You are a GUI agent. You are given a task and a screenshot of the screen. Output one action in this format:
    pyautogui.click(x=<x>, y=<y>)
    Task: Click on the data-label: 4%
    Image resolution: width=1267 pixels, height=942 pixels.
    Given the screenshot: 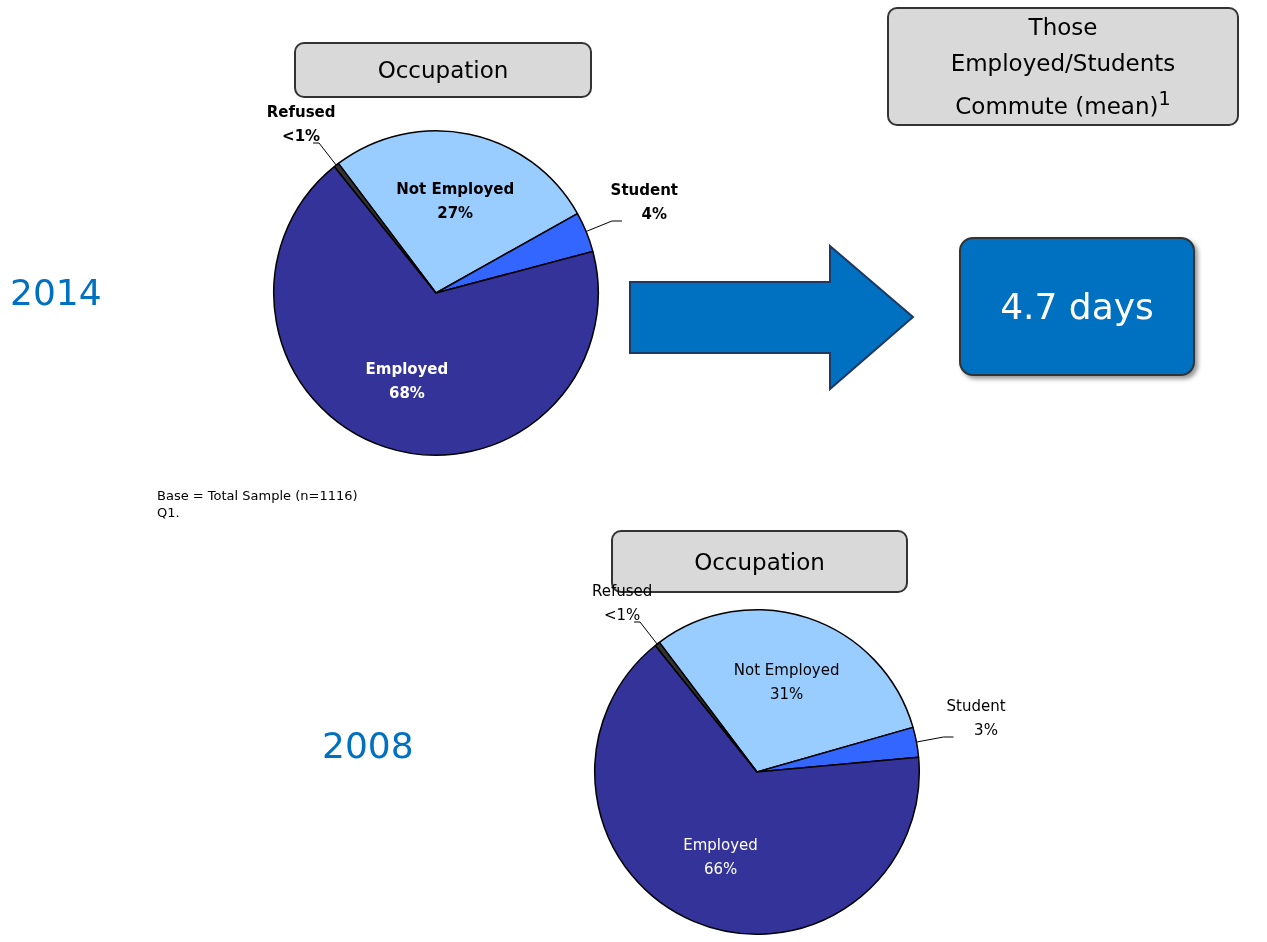 What is the action you would take?
    pyautogui.click(x=654, y=214)
    